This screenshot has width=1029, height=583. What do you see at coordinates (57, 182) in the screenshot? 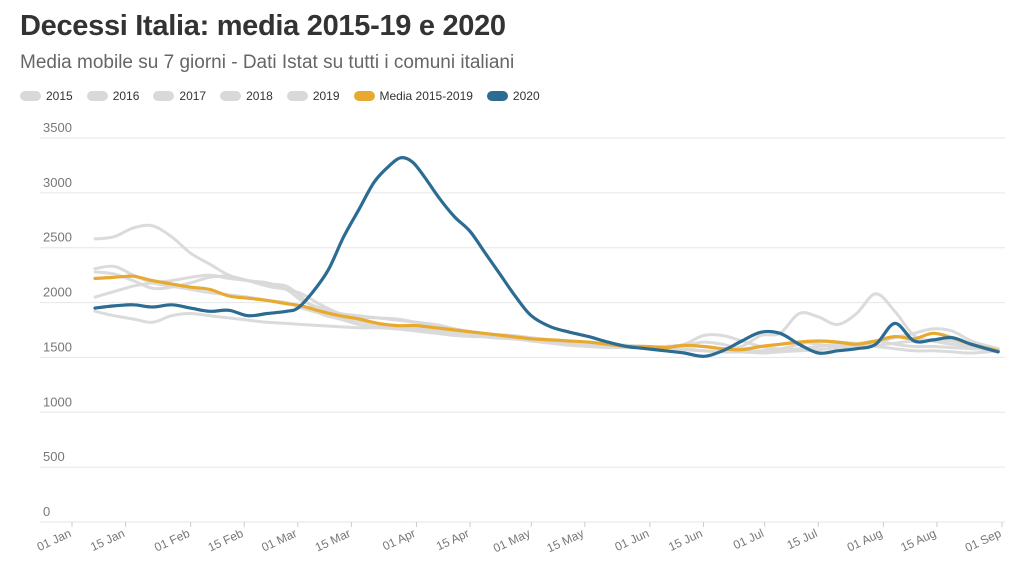
I see `y-tick-label: 3000` at bounding box center [57, 182].